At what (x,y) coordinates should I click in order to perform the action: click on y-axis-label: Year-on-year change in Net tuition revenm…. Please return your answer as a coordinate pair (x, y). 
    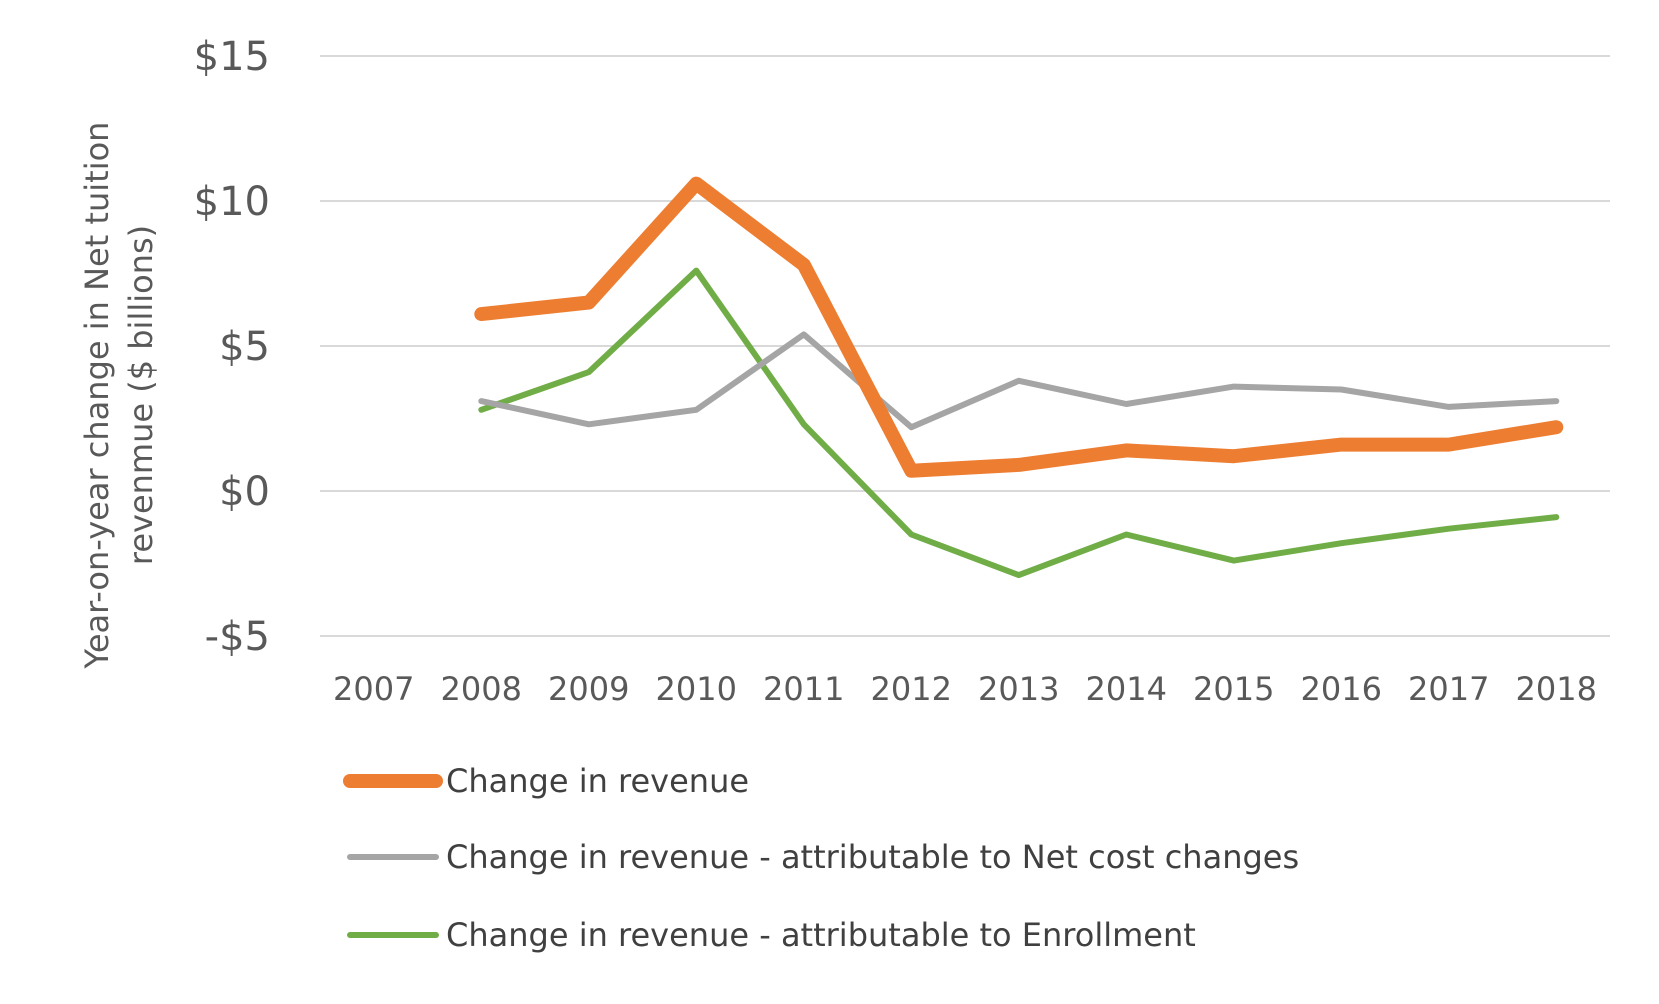
    Looking at the image, I should click on (119, 396).